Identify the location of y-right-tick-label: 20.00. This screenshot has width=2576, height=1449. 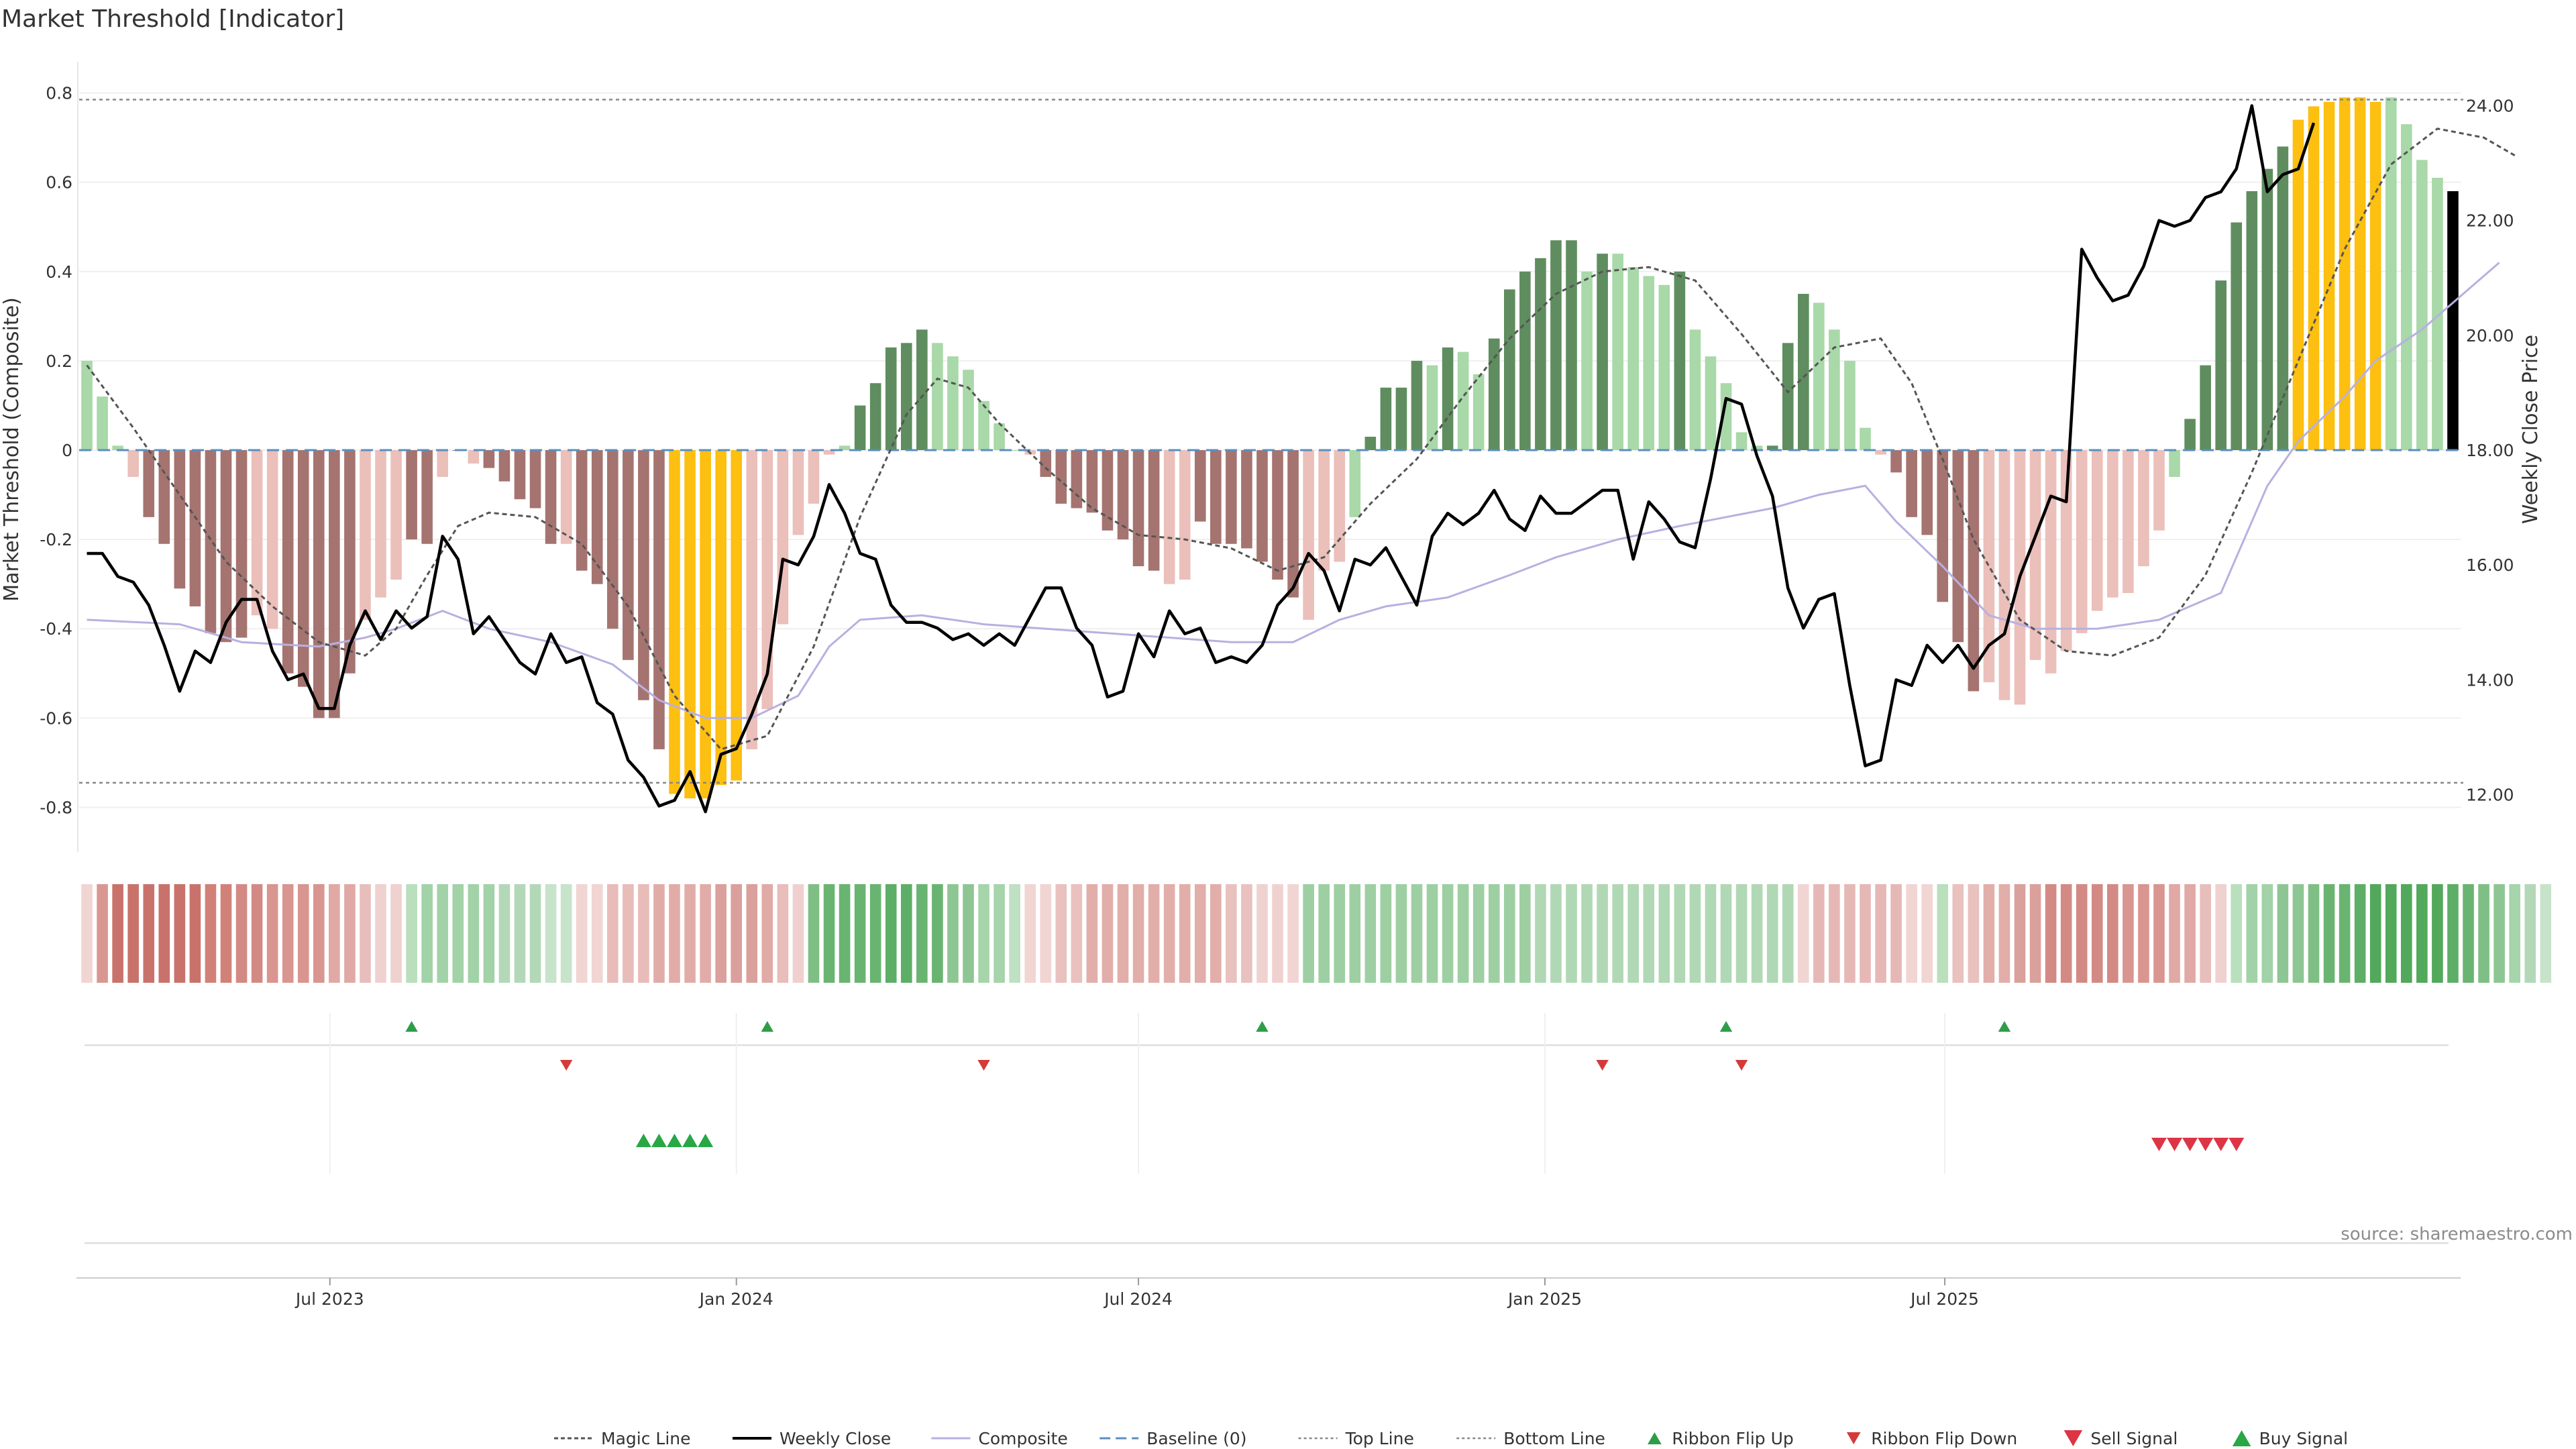
(2490, 335).